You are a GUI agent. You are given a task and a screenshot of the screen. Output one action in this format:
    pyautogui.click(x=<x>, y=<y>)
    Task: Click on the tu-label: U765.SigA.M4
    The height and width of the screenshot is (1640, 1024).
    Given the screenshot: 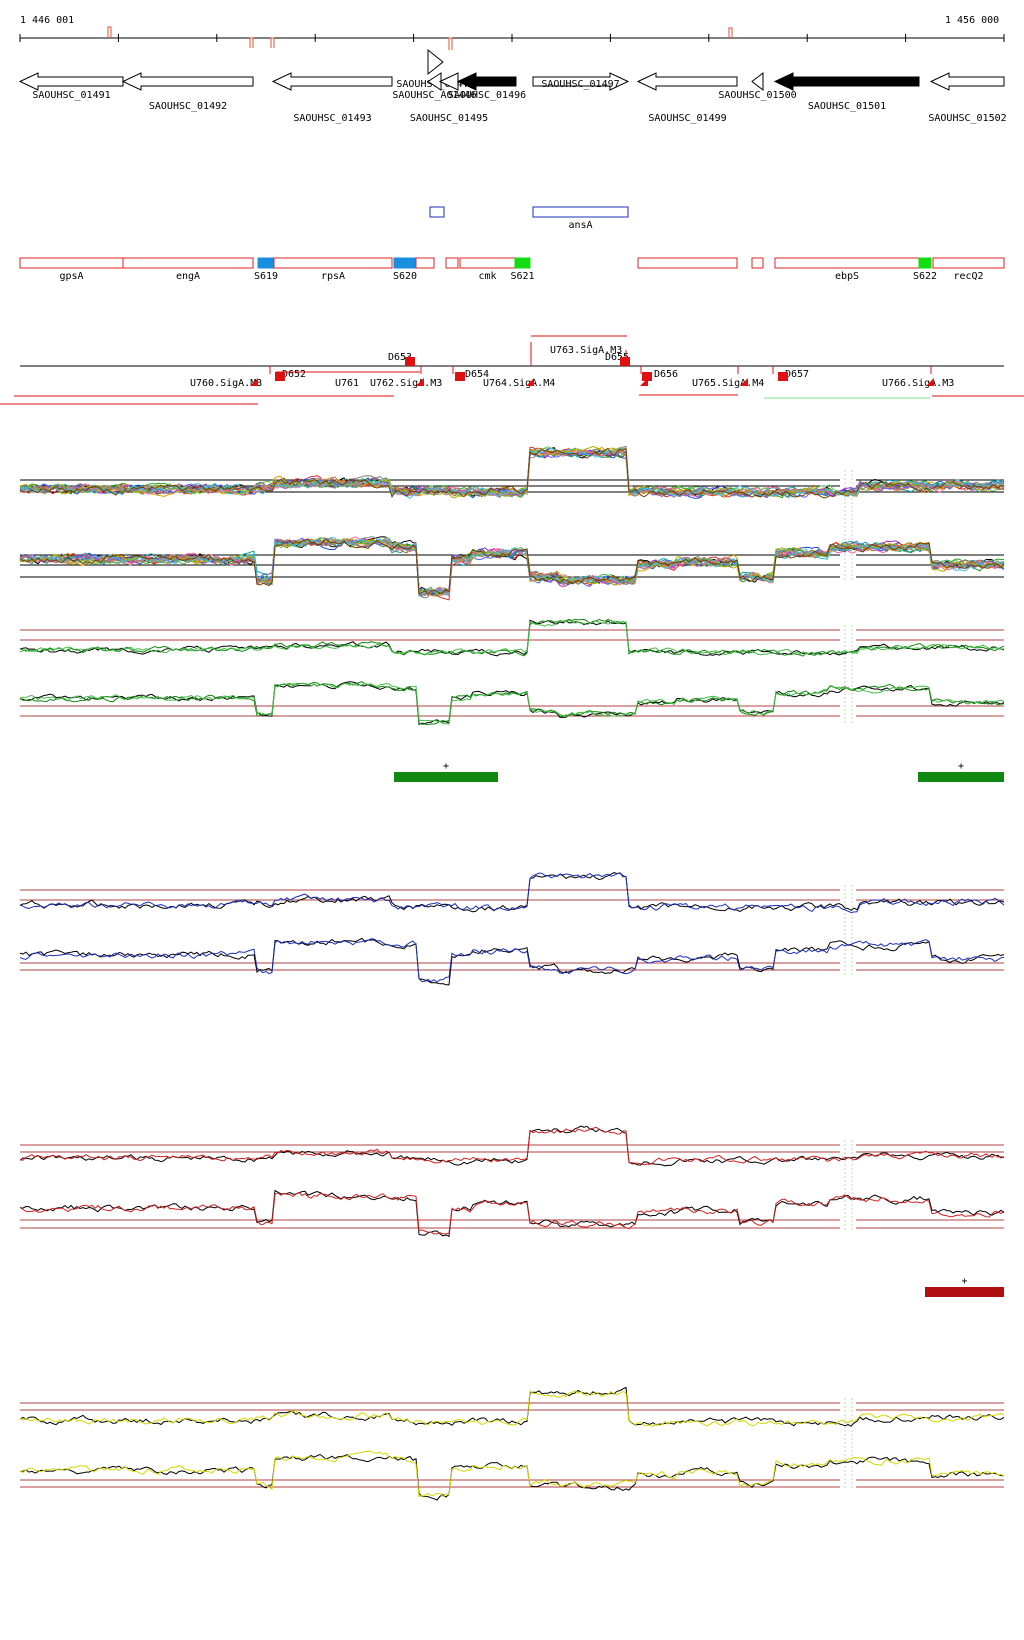 What is the action you would take?
    pyautogui.click(x=728, y=383)
    